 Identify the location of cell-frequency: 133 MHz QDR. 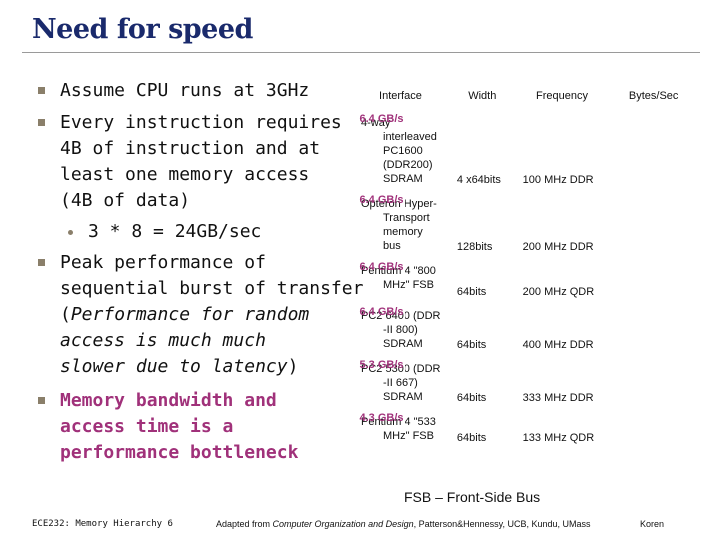
(562, 430).